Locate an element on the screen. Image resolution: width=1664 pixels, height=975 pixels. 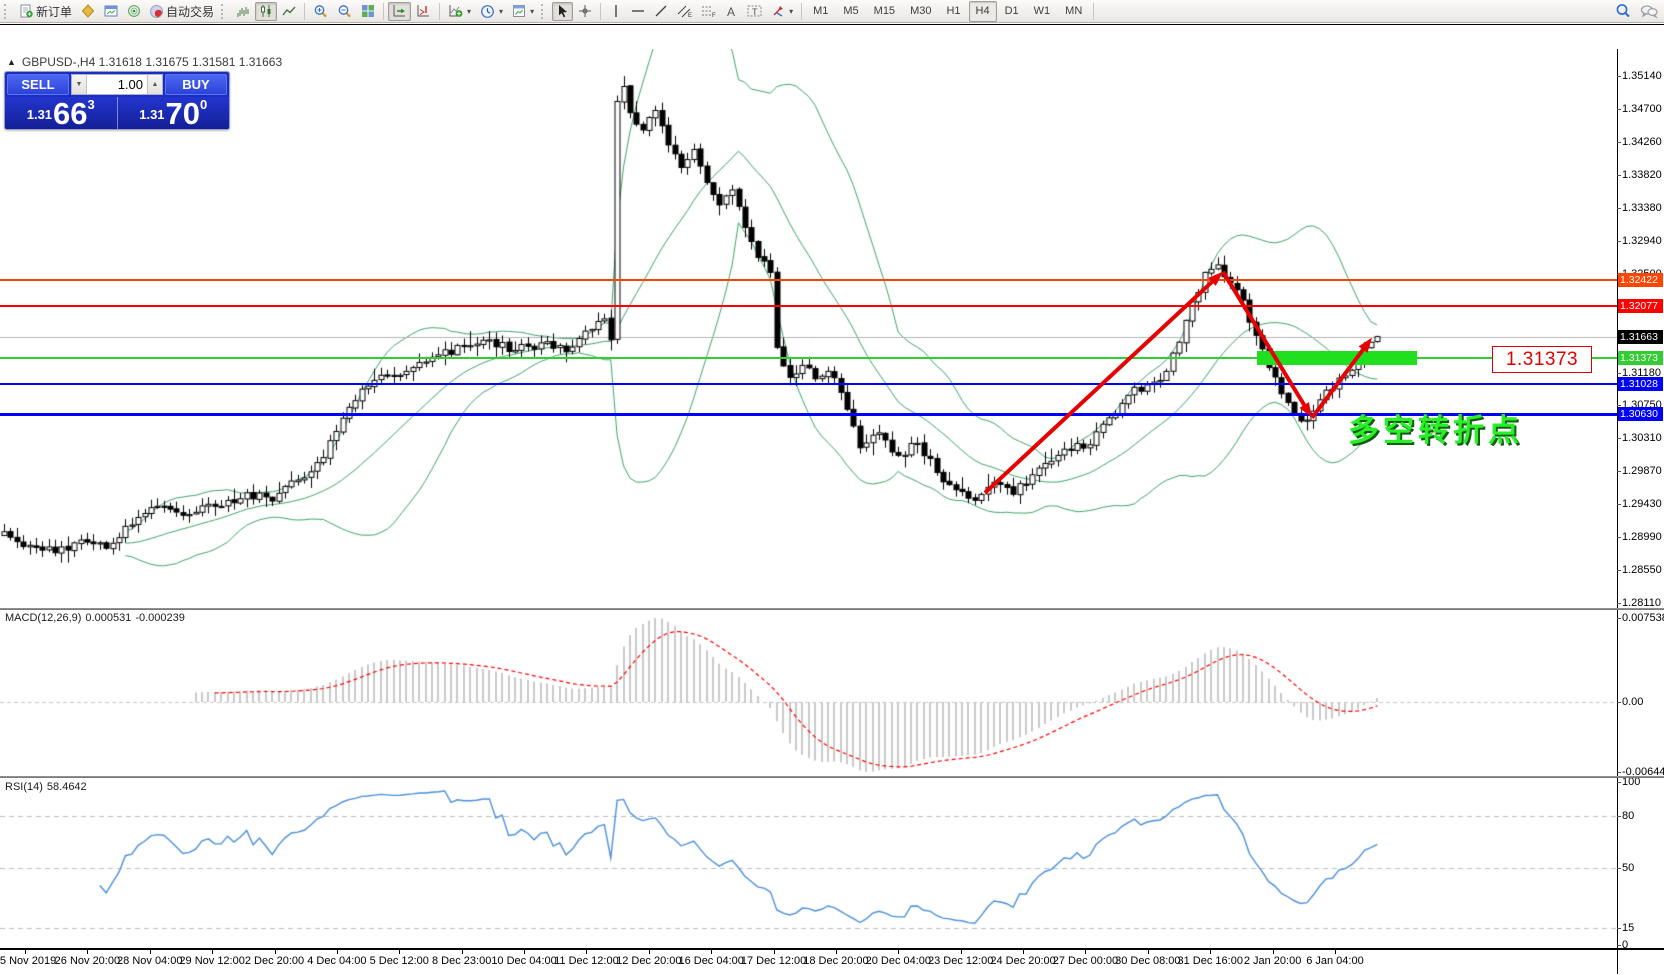
cn-annotation-text: 多空转折点 is located at coordinates (1435, 430).